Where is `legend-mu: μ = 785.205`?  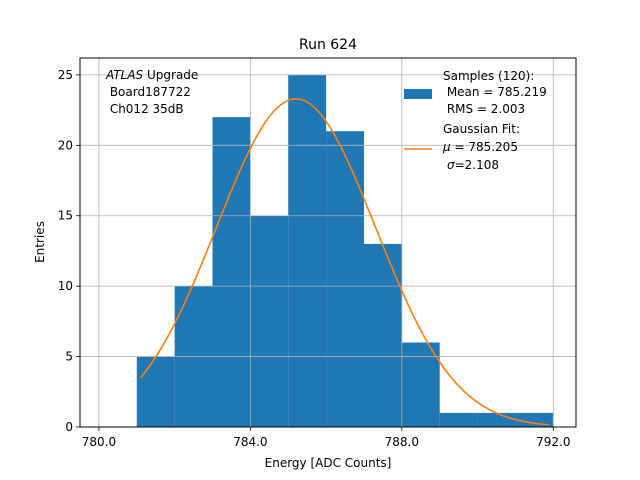 legend-mu: μ = 785.205 is located at coordinates (480, 147).